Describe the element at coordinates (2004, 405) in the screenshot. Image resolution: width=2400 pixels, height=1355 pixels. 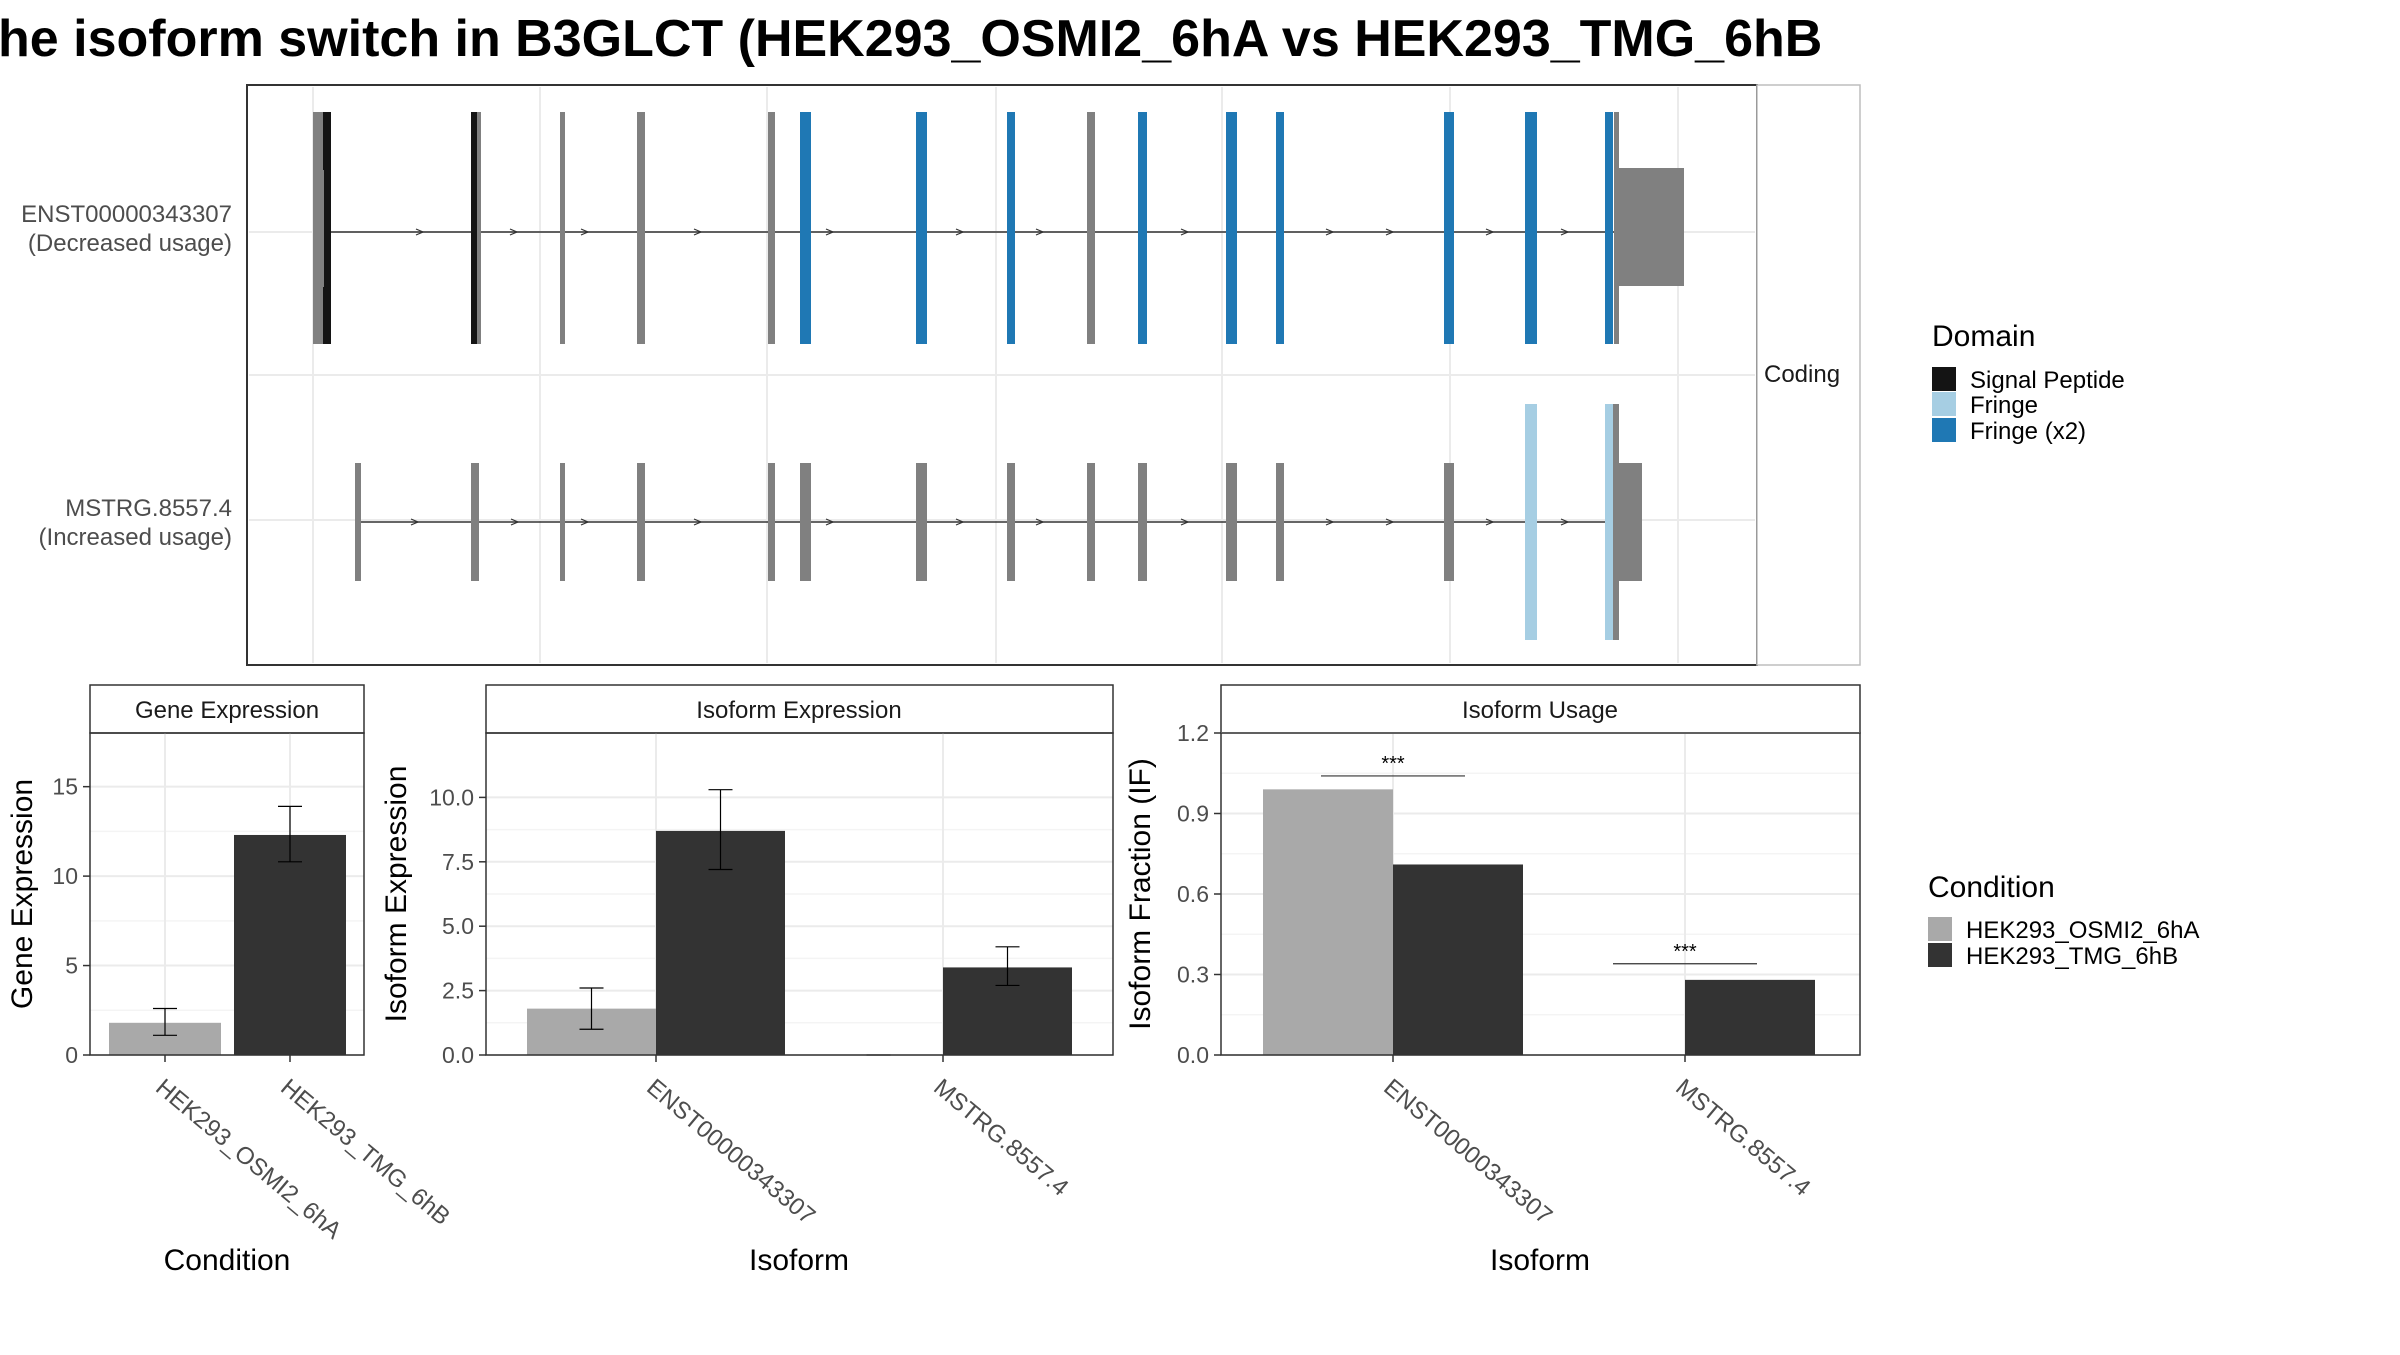
I see `legend-label-fringe: Fringe` at that location.